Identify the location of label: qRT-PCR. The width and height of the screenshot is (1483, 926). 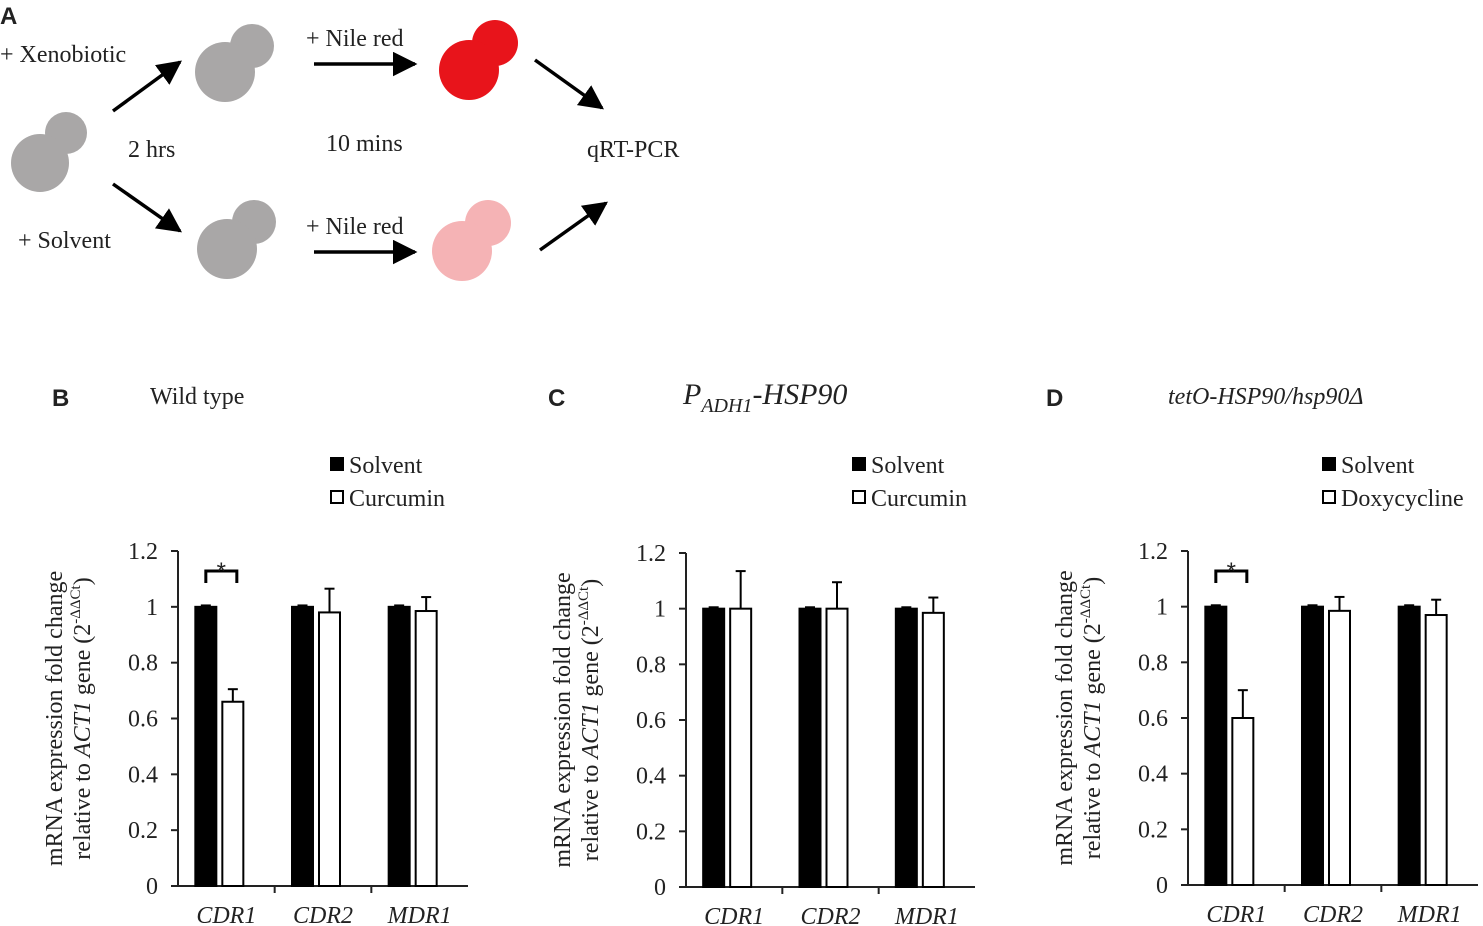
(633, 150).